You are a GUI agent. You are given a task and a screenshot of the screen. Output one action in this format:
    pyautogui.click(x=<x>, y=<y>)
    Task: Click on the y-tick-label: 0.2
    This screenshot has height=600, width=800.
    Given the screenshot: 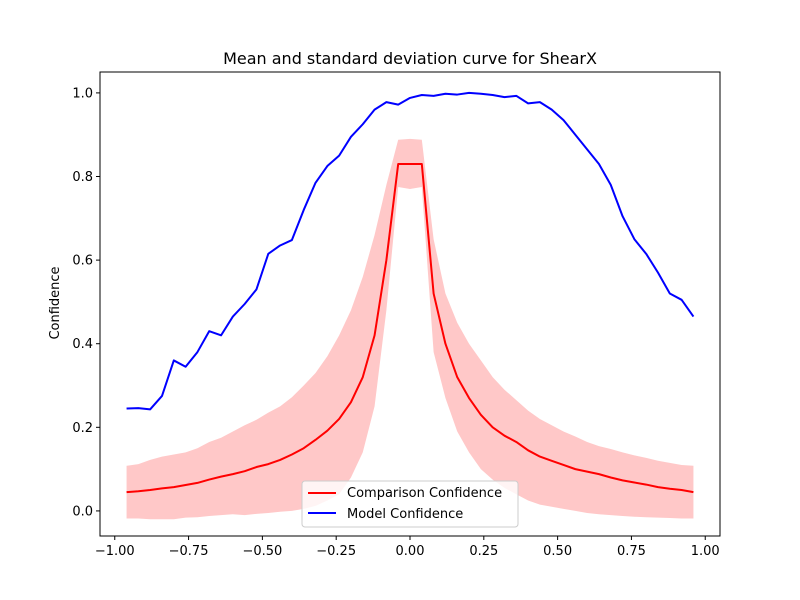 What is the action you would take?
    pyautogui.click(x=82, y=428)
    